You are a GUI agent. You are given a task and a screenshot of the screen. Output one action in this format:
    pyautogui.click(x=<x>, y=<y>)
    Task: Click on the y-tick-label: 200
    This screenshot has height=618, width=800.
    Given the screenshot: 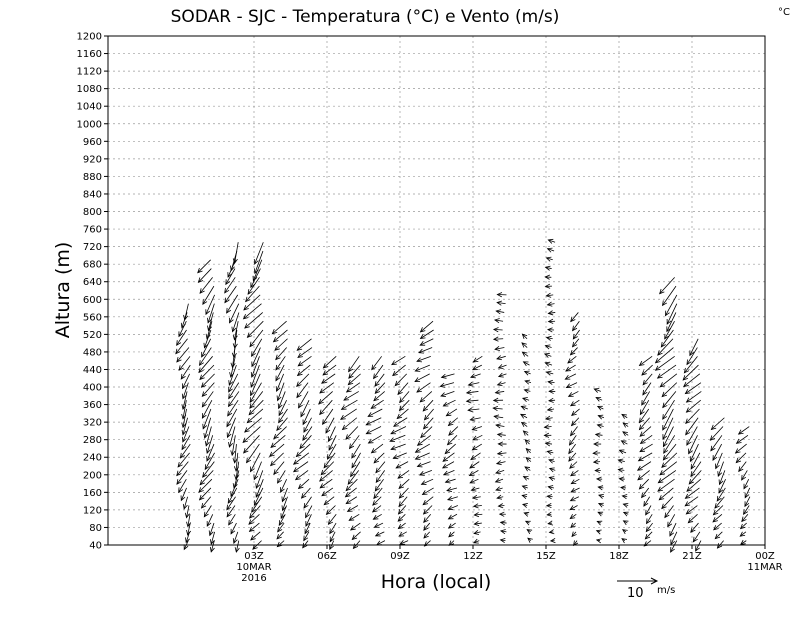 What is the action you would take?
    pyautogui.click(x=92, y=475)
    